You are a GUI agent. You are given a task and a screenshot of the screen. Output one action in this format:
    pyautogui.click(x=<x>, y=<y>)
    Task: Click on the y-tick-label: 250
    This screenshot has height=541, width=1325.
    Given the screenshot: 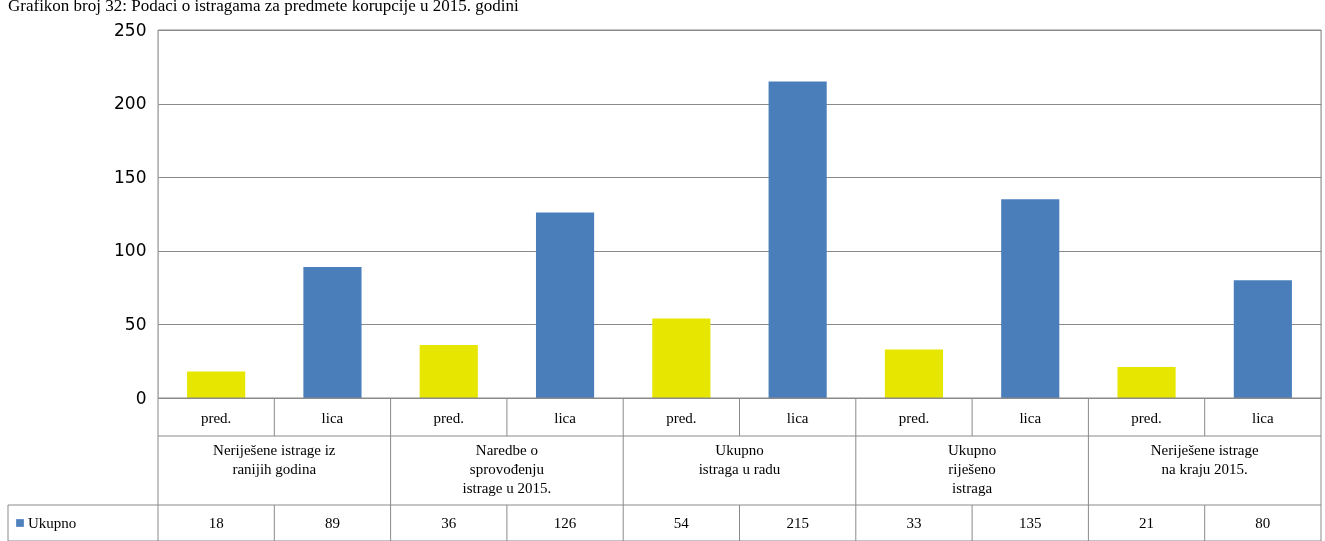 What is the action you would take?
    pyautogui.click(x=130, y=29)
    